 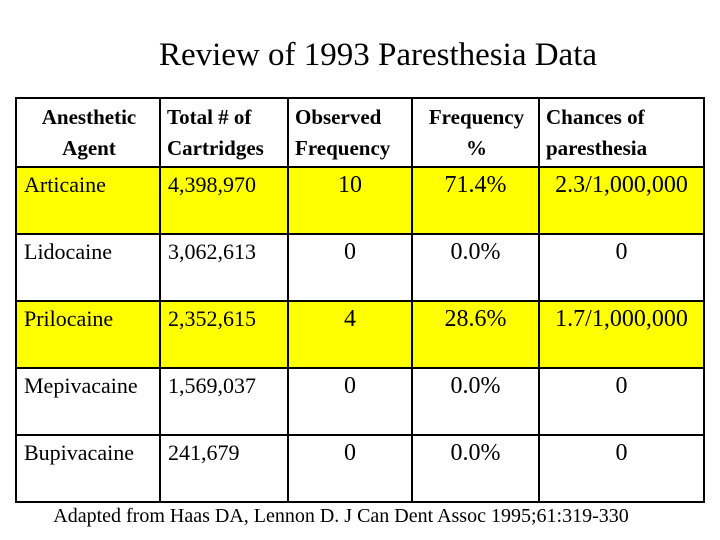 I want to click on header-chances-paresthesia: Chances of paresthesia, so click(x=621, y=132).